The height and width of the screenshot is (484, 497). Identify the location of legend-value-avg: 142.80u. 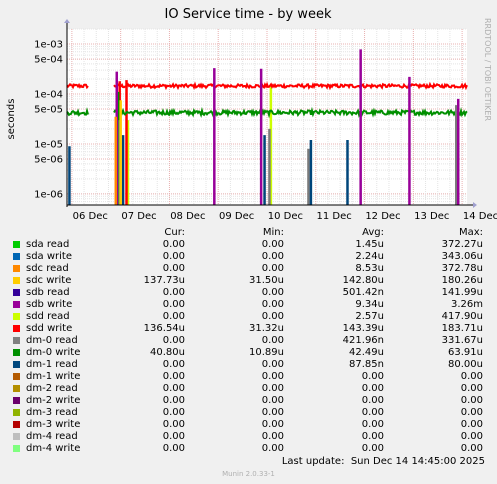
(363, 280).